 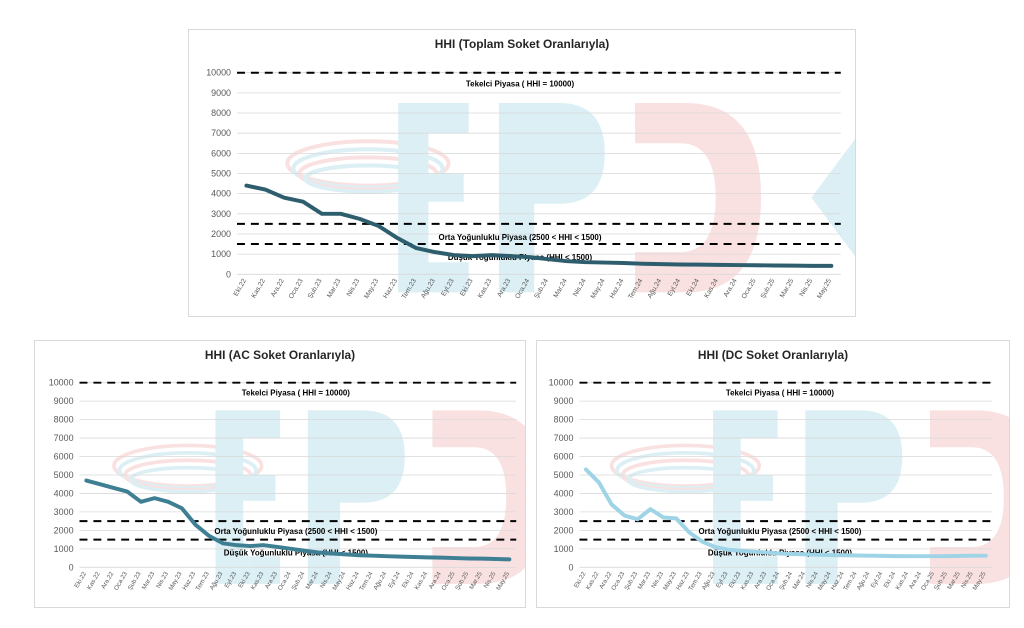 I want to click on x-tick-label: Nis.25, so click(x=807, y=288).